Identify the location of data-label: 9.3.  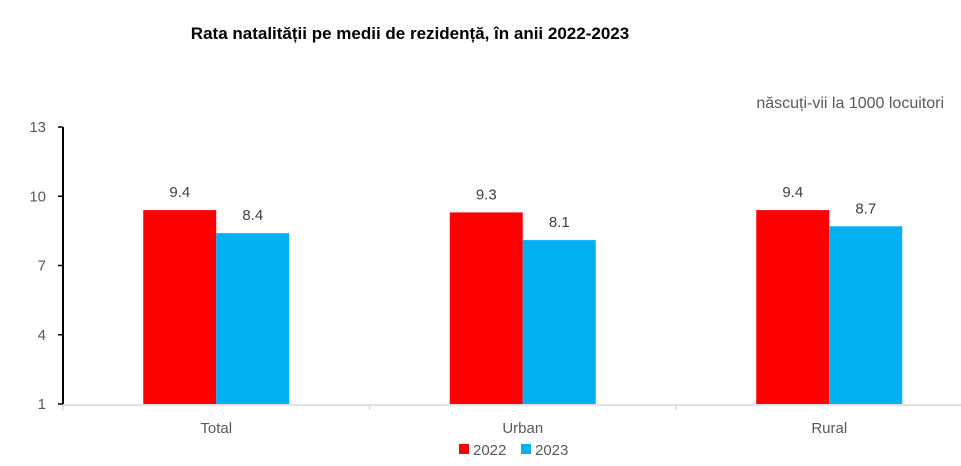
(486, 194).